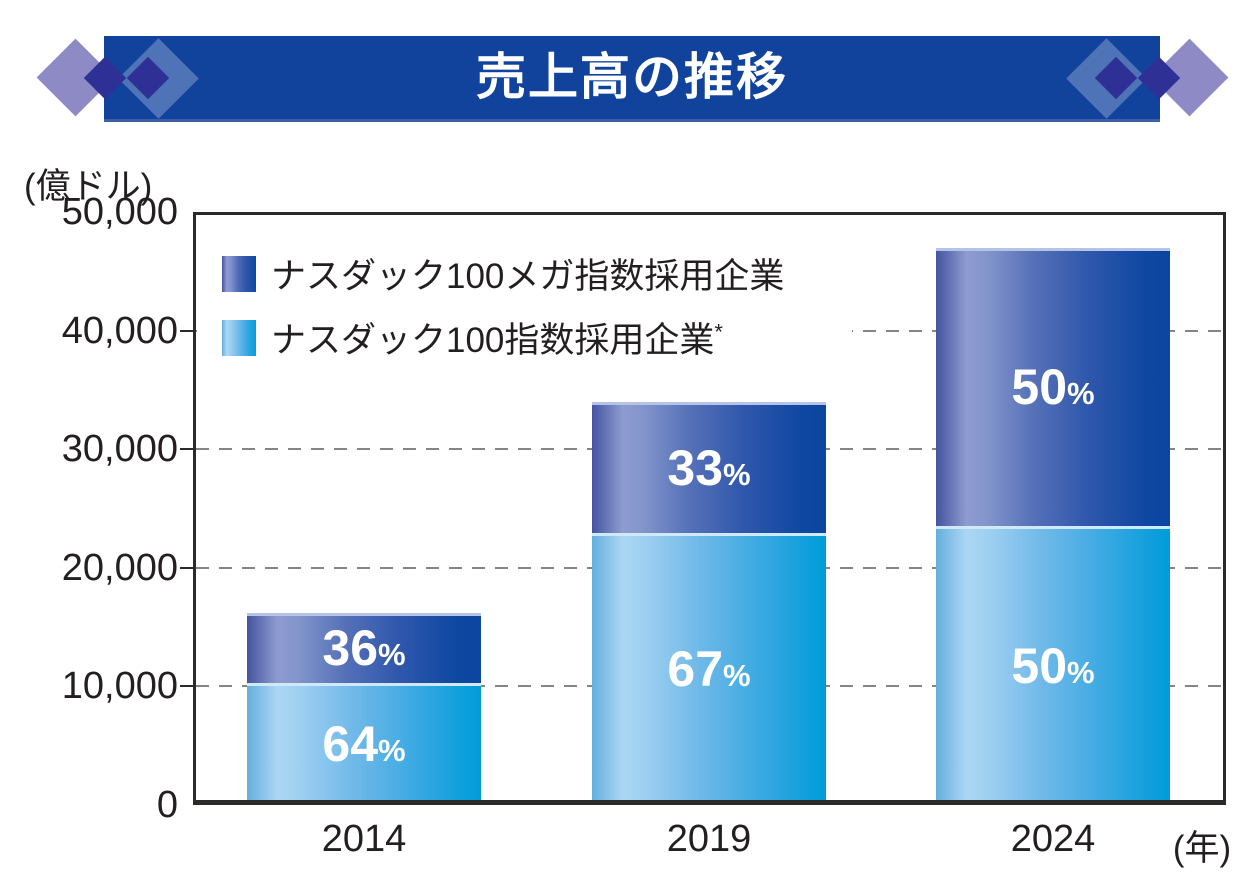  I want to click on y-axis-label: 0, so click(167, 805).